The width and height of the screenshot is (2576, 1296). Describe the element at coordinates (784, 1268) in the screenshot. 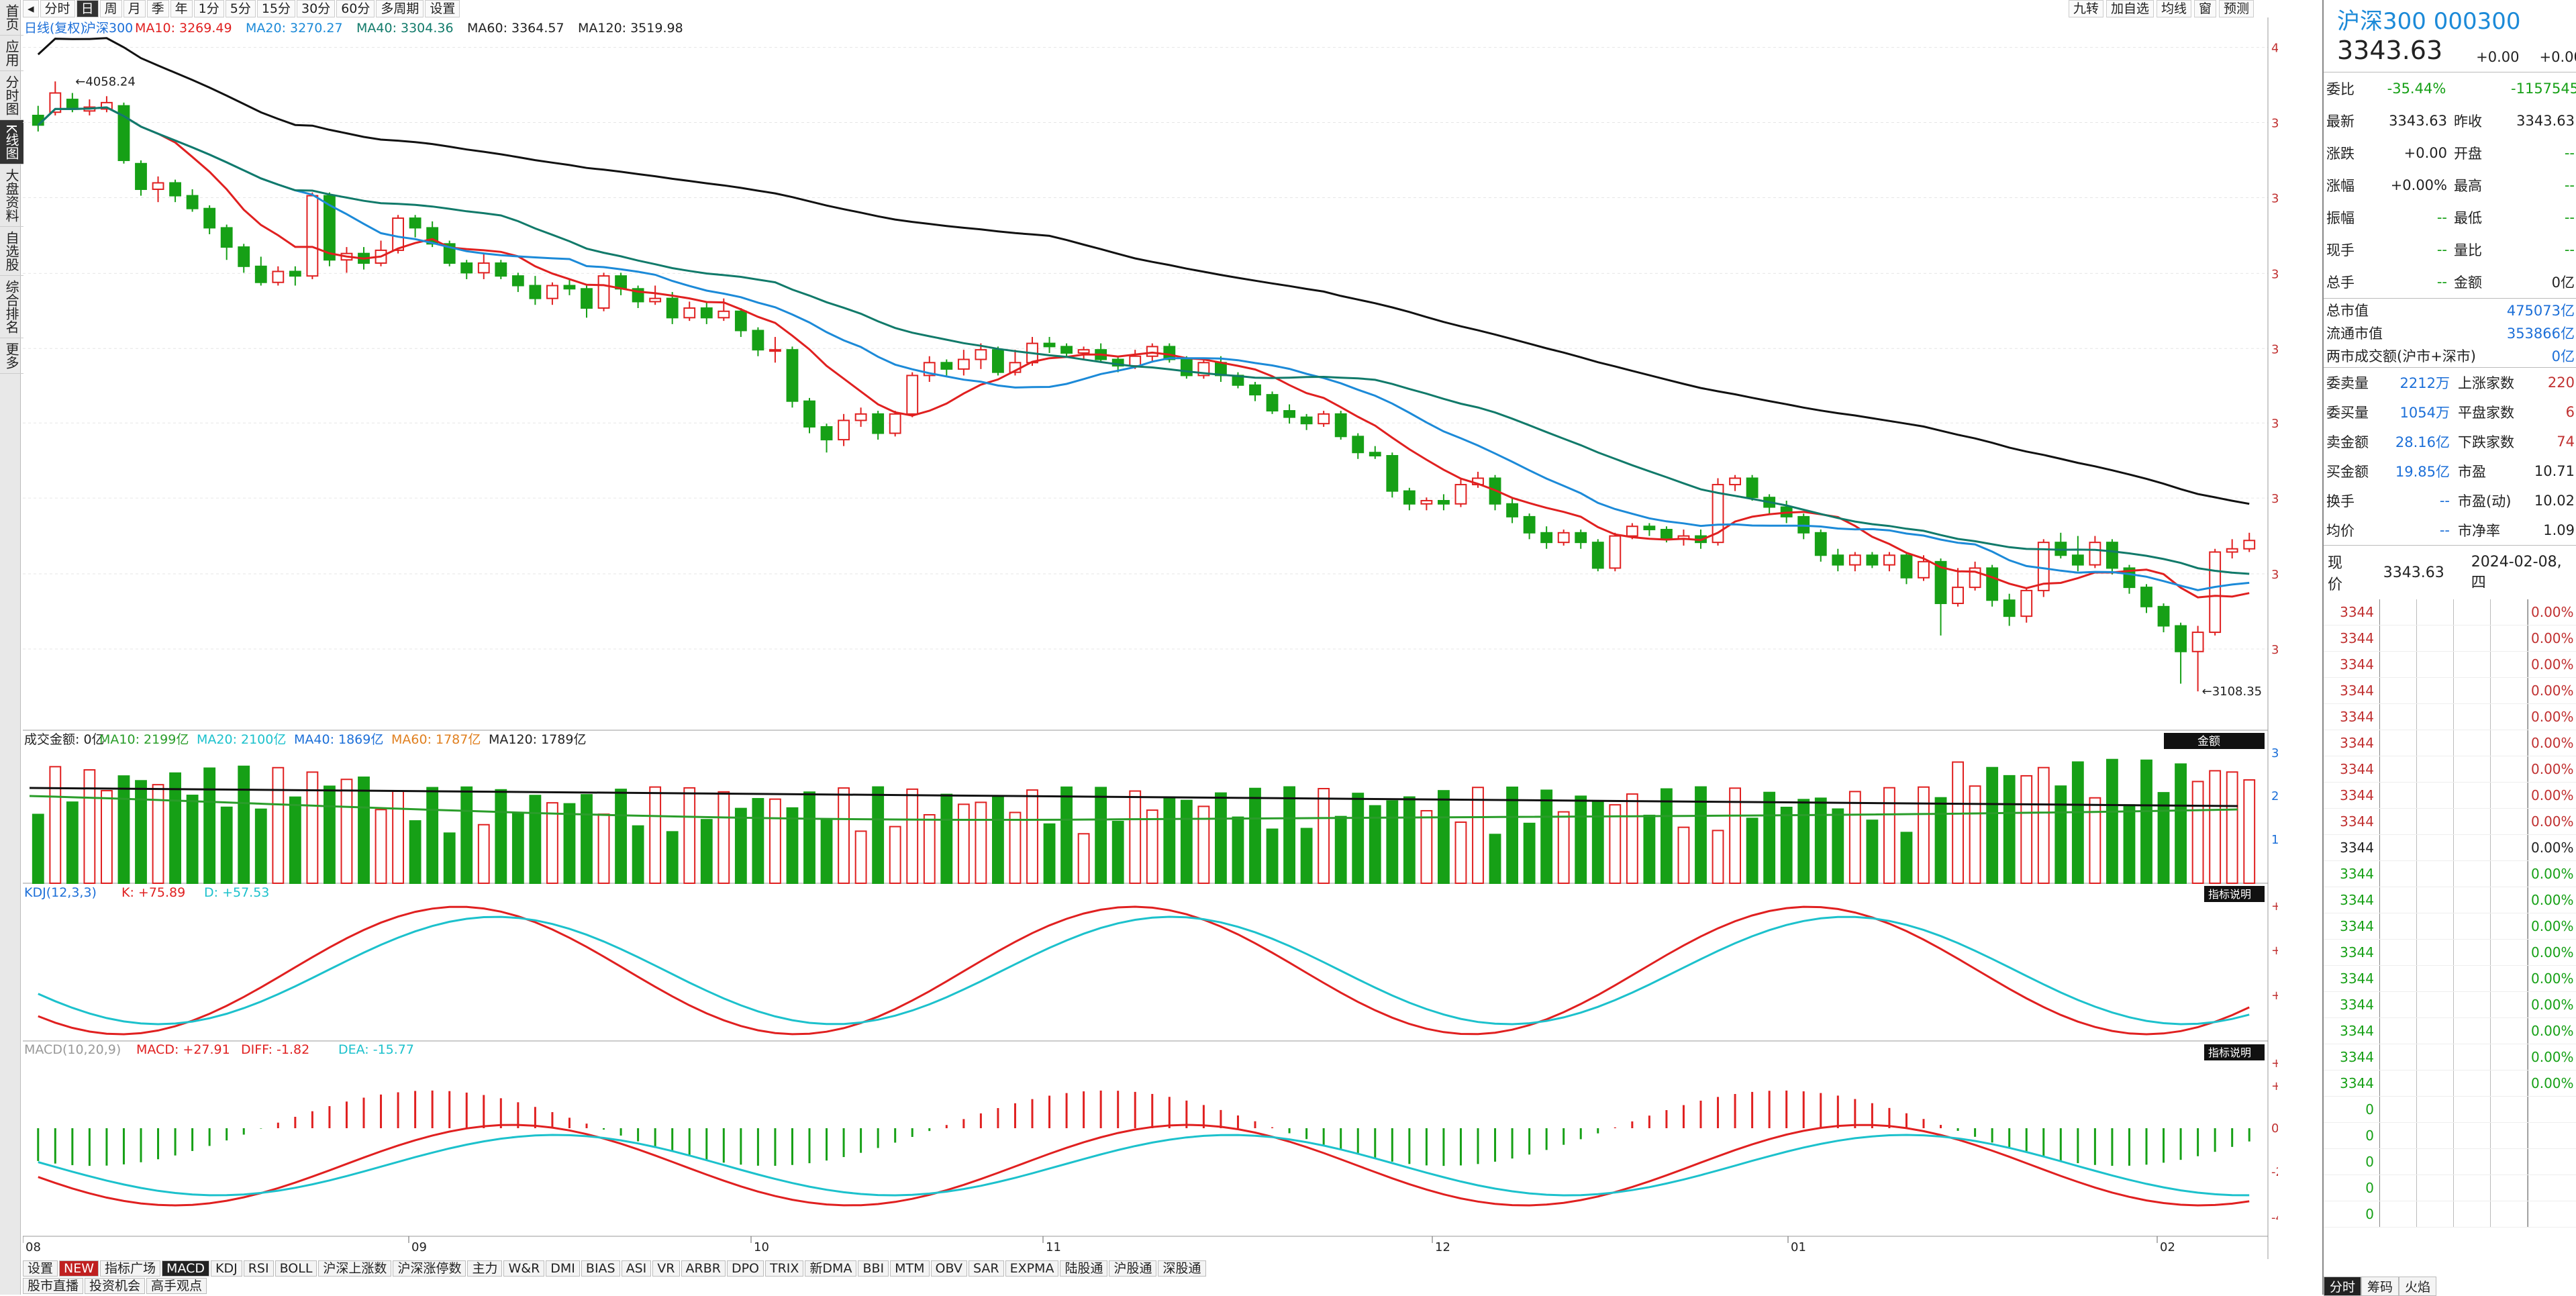

I see `indicator-tab-17: TRIX` at that location.